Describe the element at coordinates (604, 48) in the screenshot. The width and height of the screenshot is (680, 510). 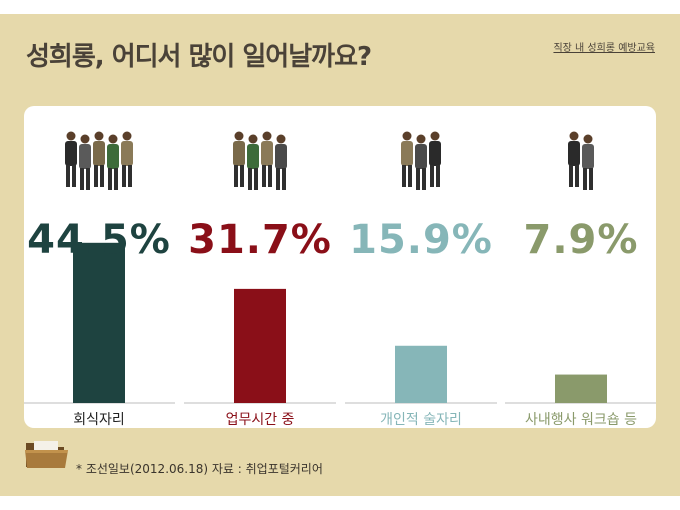
I see `header-subtitle-link: 직장 내 성희롱 예방교육` at that location.